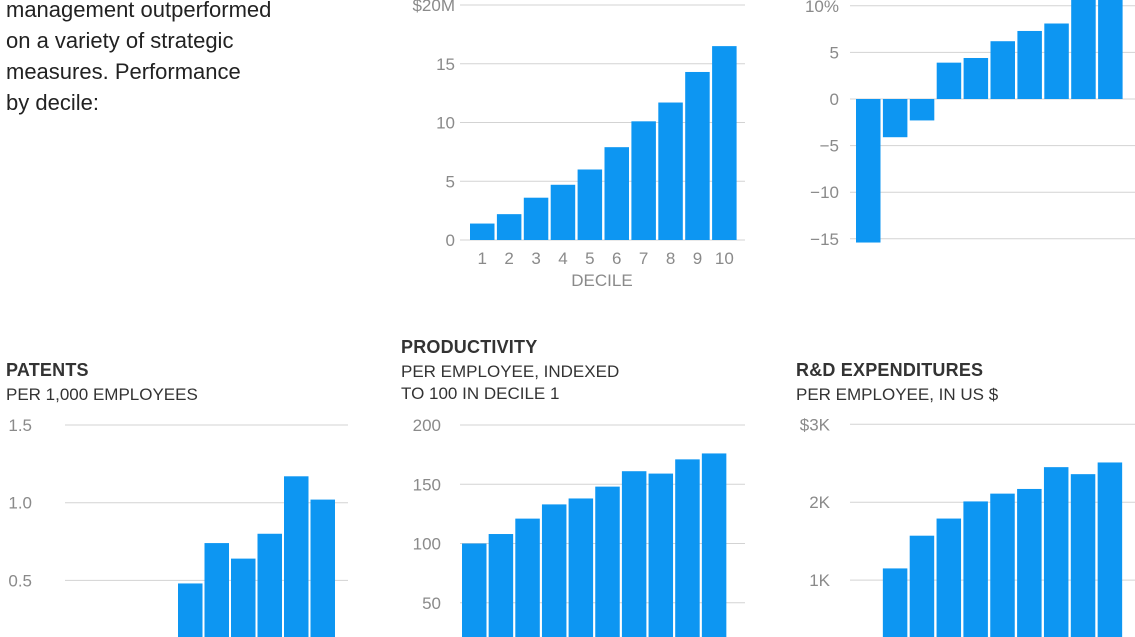  What do you see at coordinates (601, 280) in the screenshot?
I see `revenue-xaxis-label: DECILE` at bounding box center [601, 280].